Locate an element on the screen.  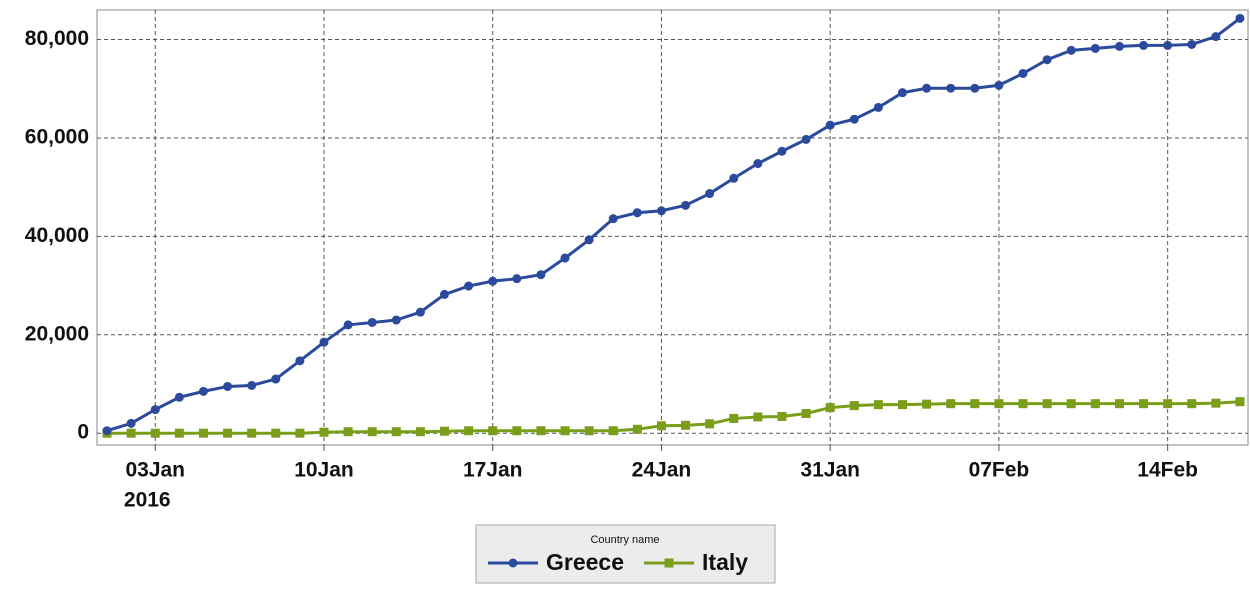
x-tick-label: 10Jan is located at coordinates (324, 470).